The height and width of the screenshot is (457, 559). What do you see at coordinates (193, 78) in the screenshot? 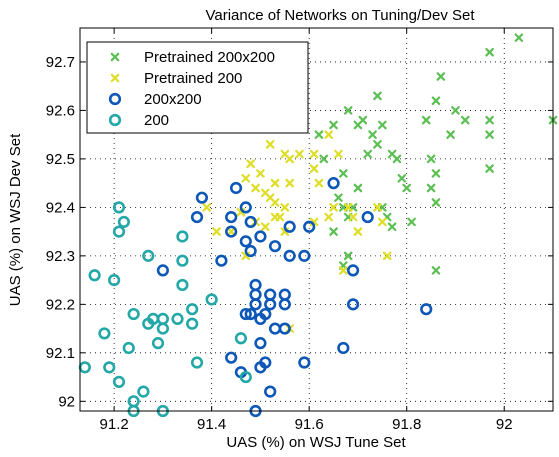
I see `legend-label-2: Pretrained 200` at bounding box center [193, 78].